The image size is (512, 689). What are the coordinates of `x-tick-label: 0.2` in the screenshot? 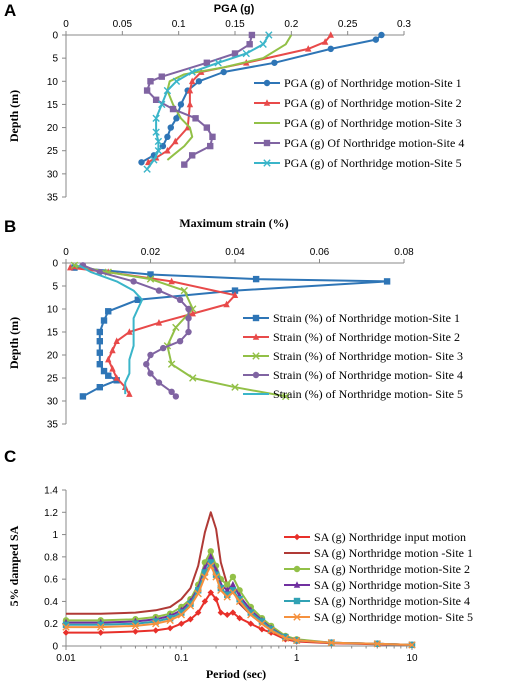 It's located at (291, 24).